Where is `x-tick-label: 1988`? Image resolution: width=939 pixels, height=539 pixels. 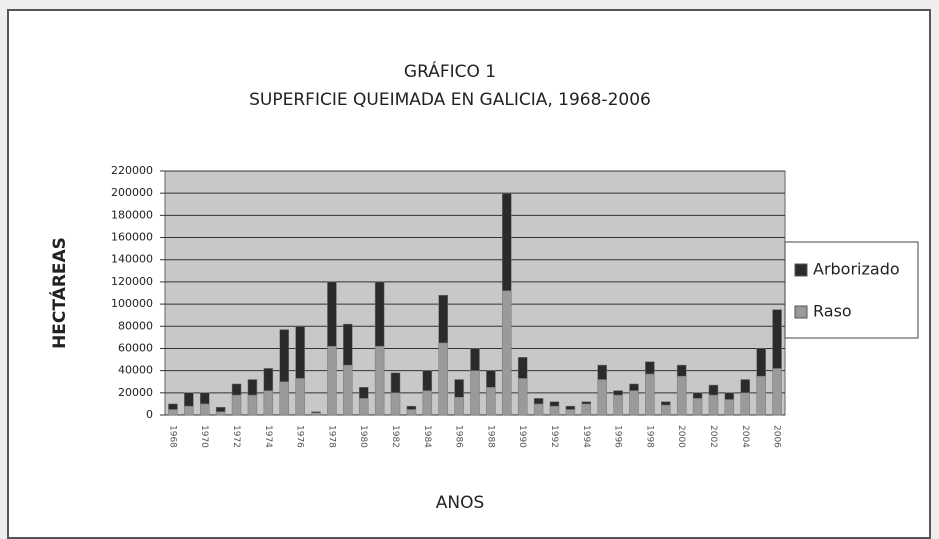
x-tick-label: 1988 is located at coordinates (490, 436).